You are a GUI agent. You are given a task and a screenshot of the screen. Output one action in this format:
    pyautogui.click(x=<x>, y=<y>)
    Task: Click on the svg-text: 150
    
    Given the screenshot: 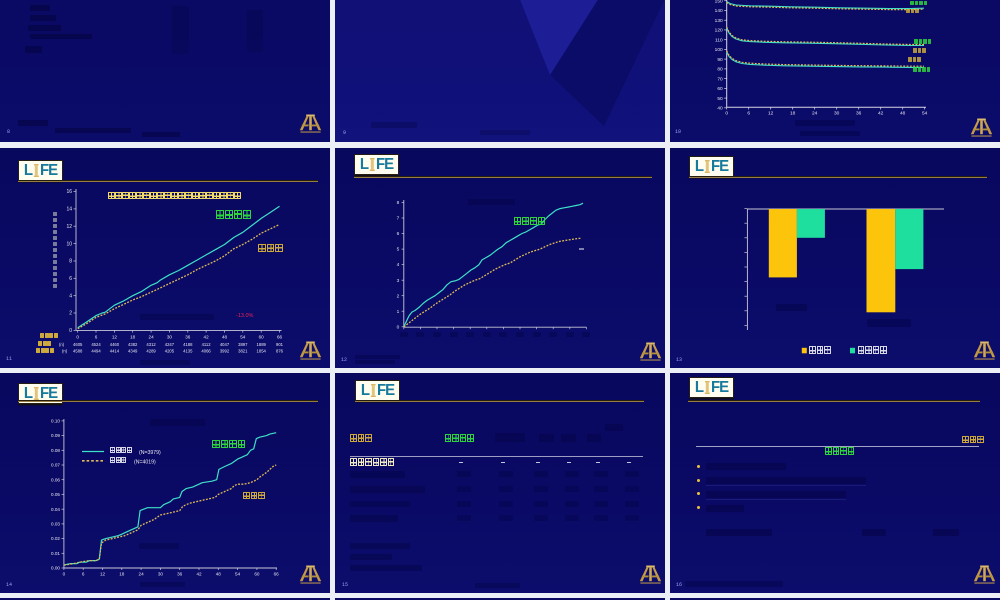 What is the action you would take?
    pyautogui.click(x=719, y=2)
    